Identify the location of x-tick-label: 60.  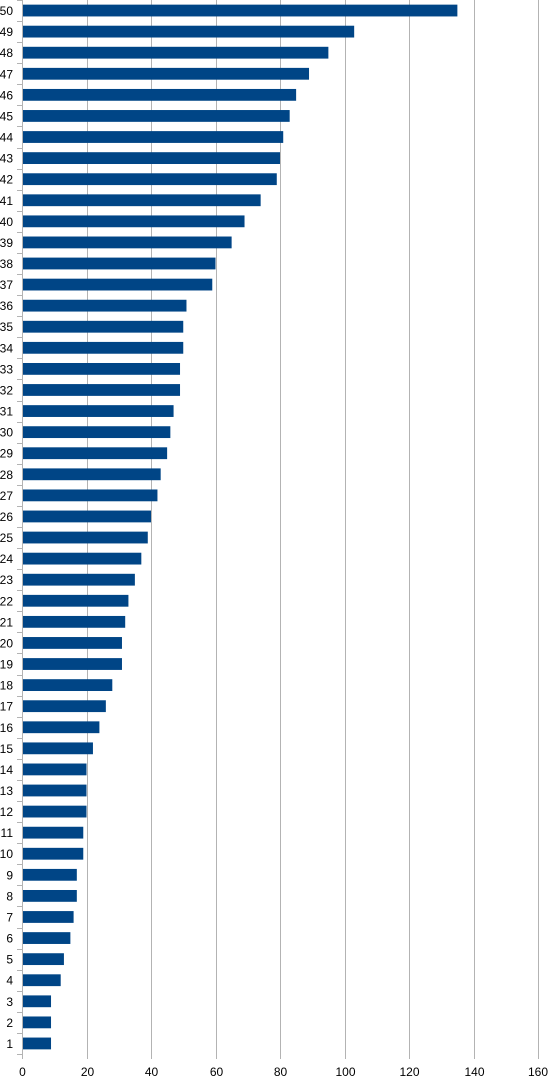
(217, 1072).